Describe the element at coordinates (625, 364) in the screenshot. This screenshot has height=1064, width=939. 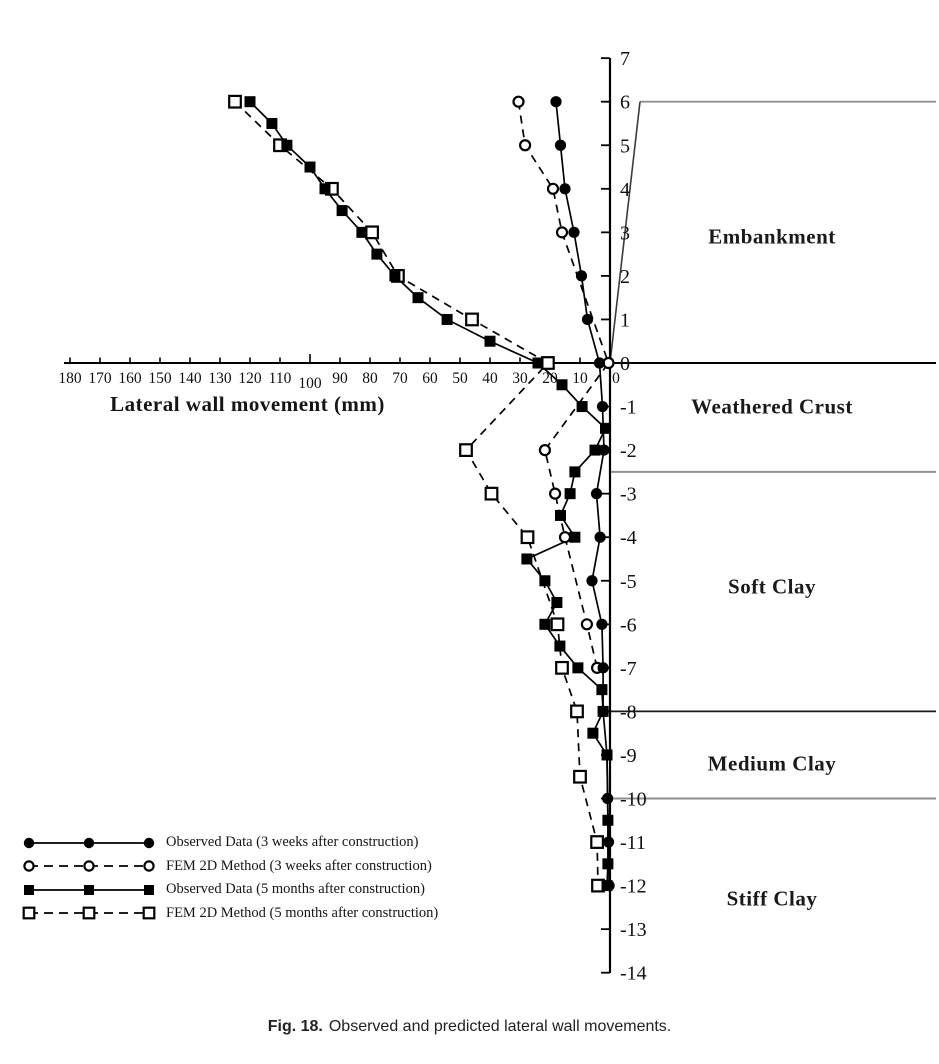
I see `y-tick-label: 0` at that location.